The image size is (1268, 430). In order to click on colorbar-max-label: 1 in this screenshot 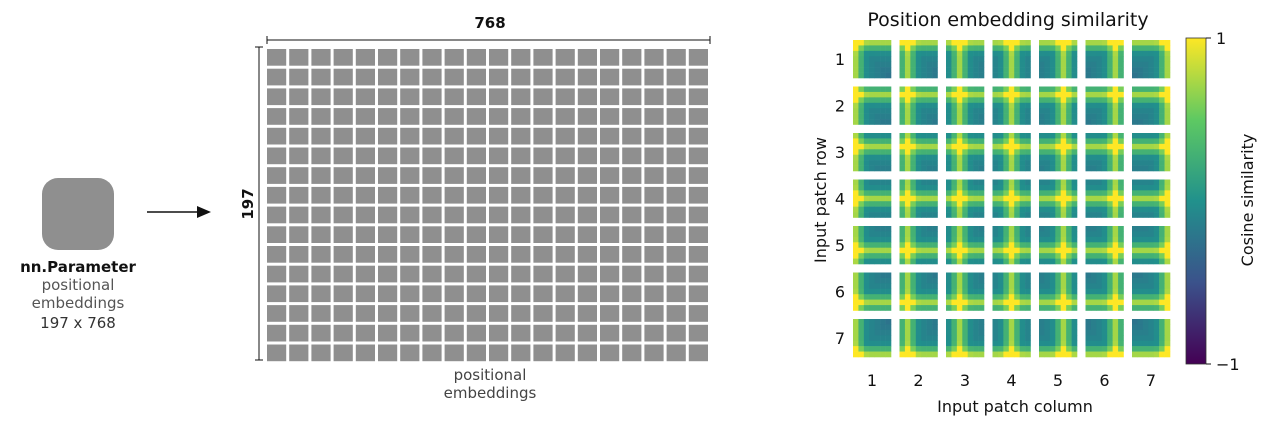, I will do `click(1221, 38)`.